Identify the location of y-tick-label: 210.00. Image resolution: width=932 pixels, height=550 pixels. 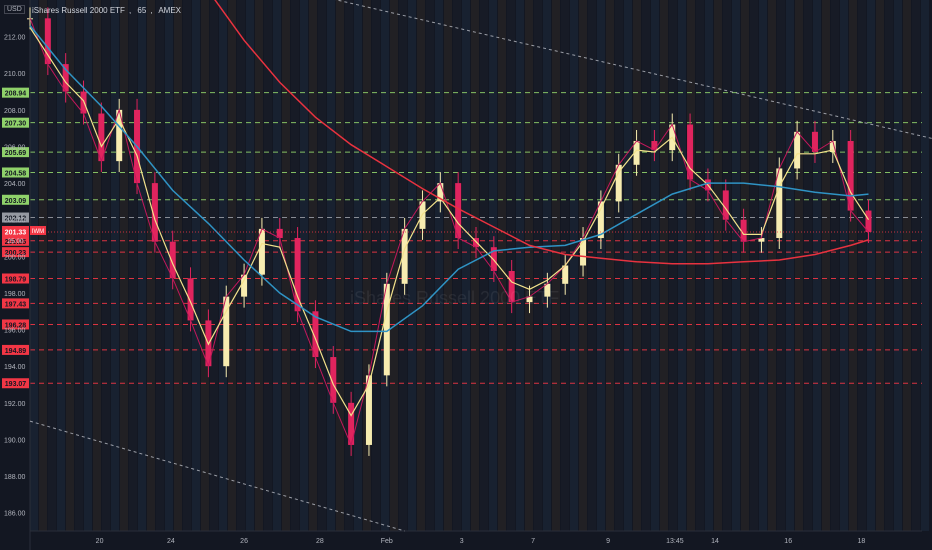
(15, 74).